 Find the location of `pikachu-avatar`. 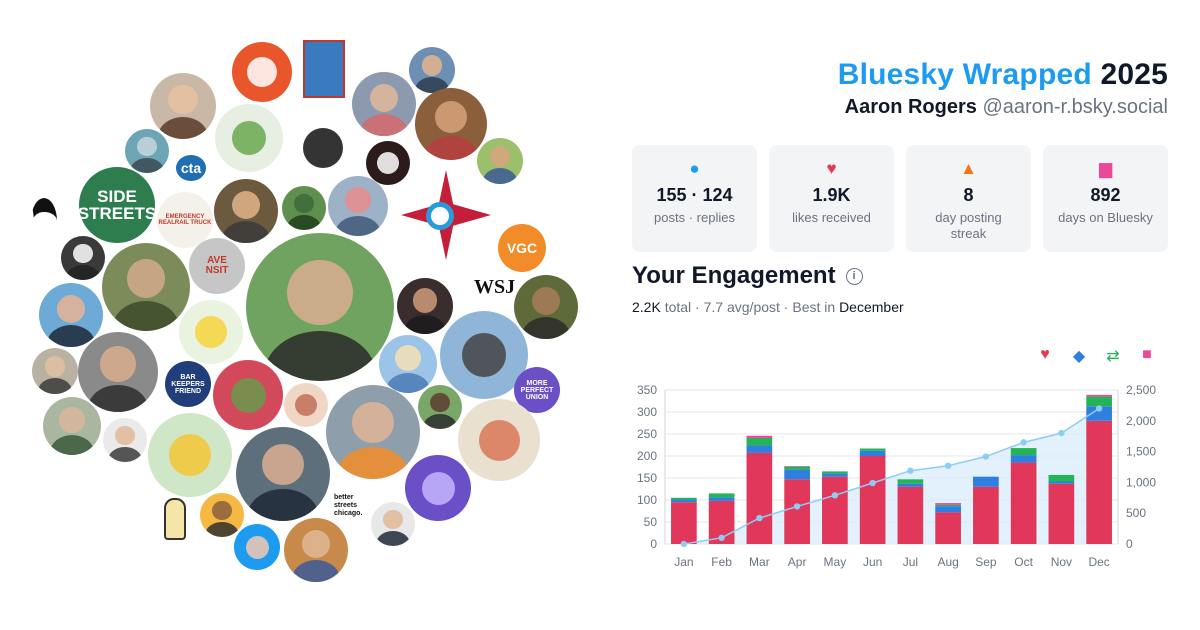

pikachu-avatar is located at coordinates (211, 332).